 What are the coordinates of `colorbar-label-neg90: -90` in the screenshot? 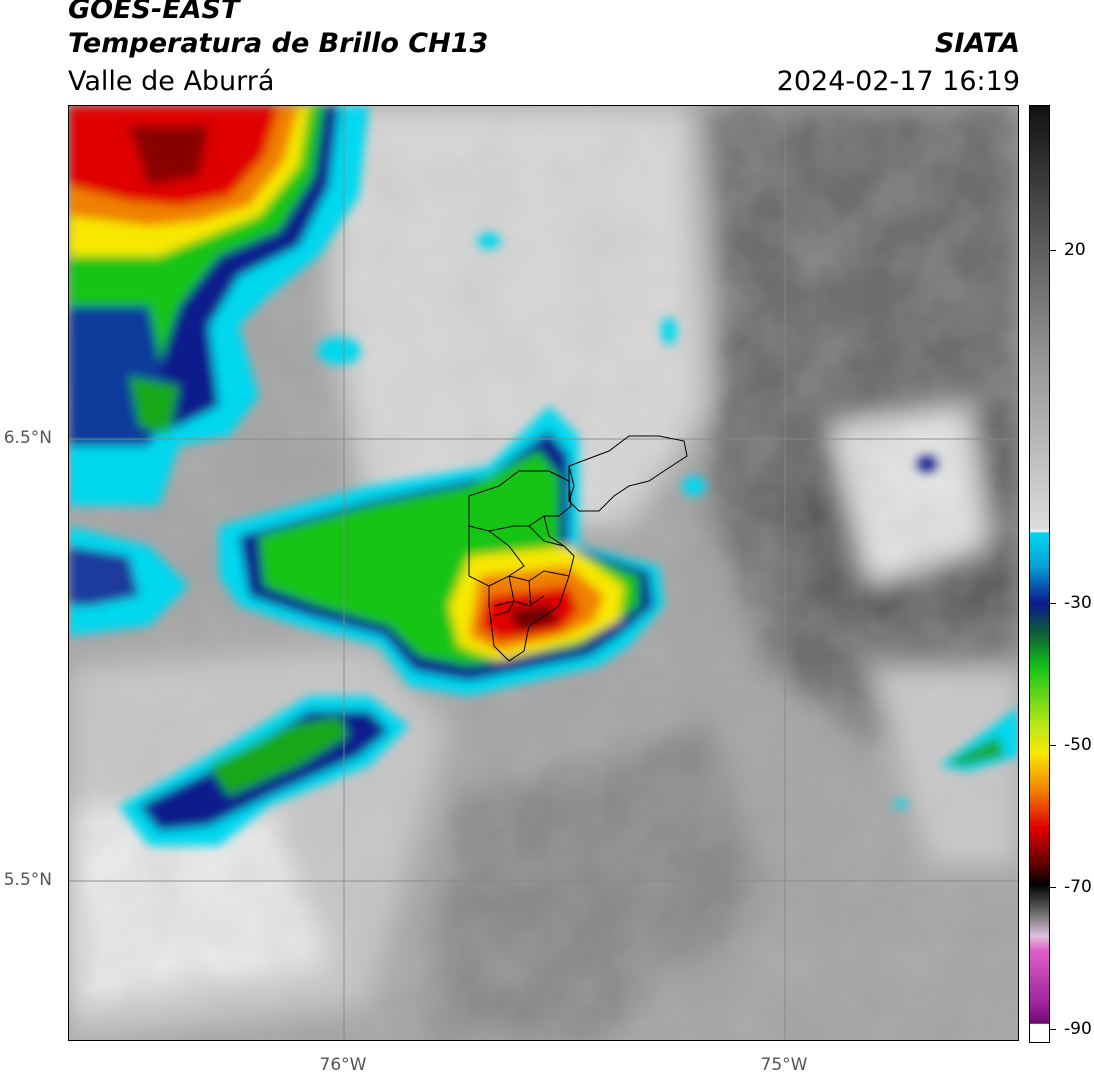 It's located at (1078, 1029).